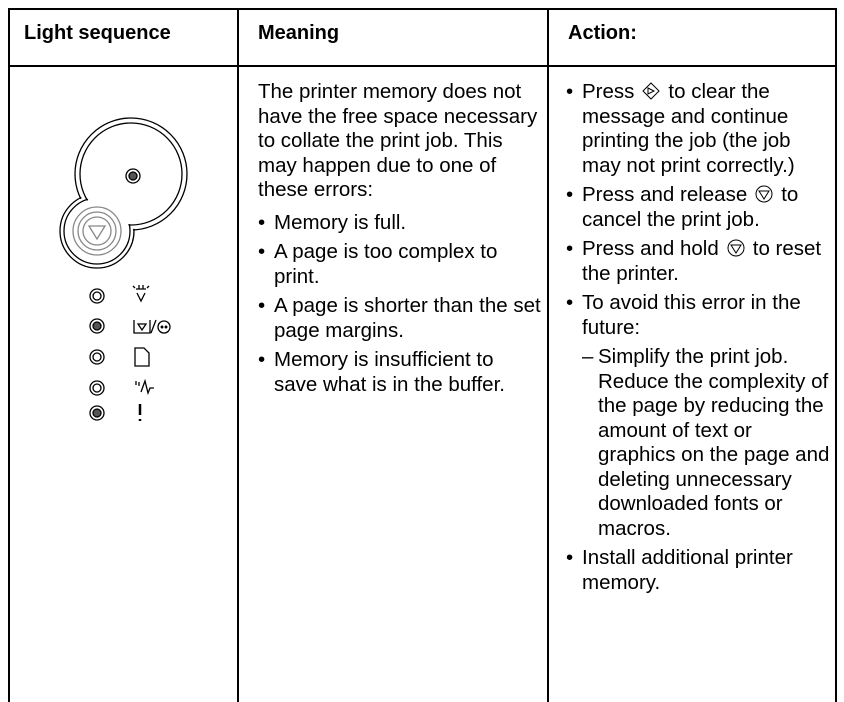  What do you see at coordinates (665, 194) in the screenshot?
I see `text: Press and release` at bounding box center [665, 194].